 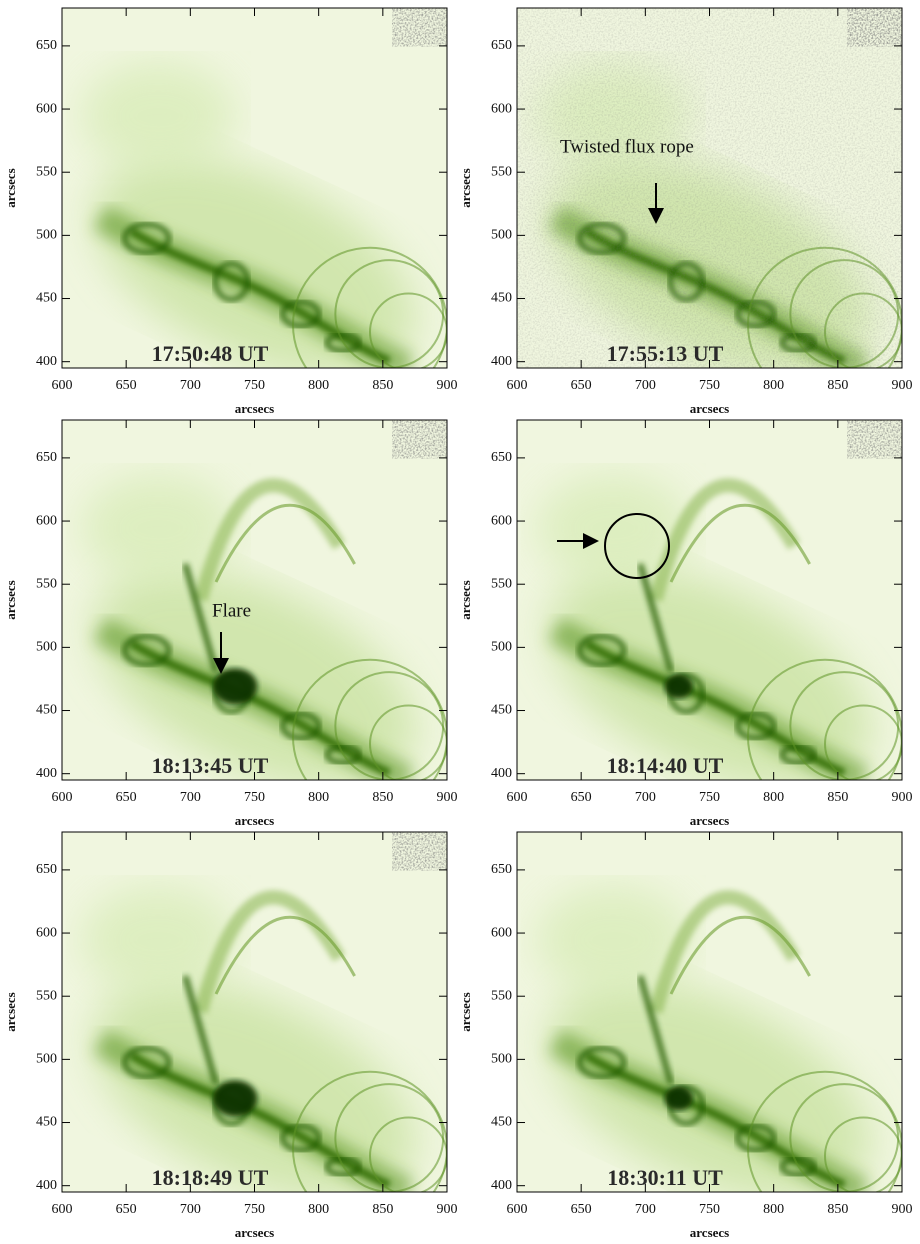 I want to click on timestamp: 17:50:48 UT, so click(x=210, y=353).